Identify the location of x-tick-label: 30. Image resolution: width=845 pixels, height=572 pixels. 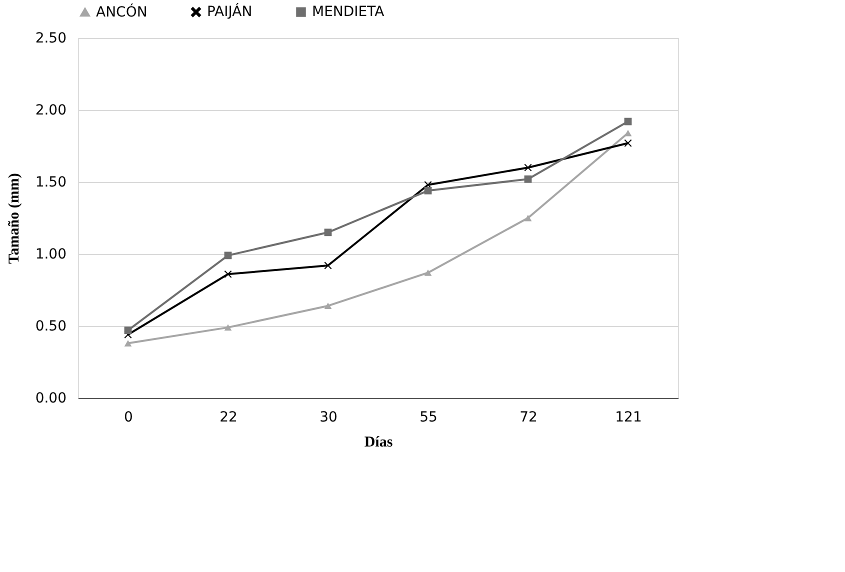
(329, 418).